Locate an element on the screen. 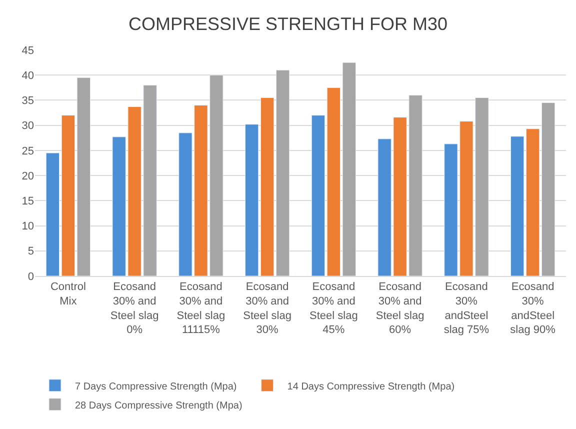  y-tick-label: 20 is located at coordinates (28, 176).